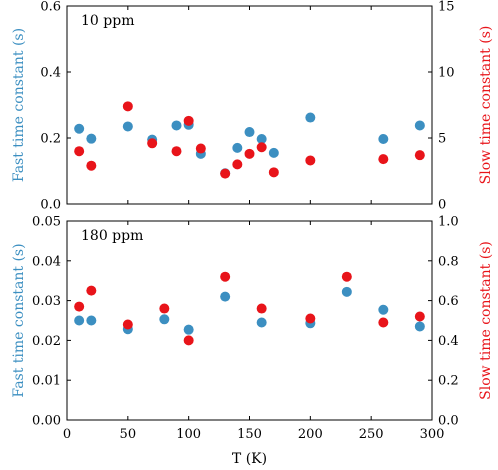  What do you see at coordinates (310, 434) in the screenshot?
I see `x-tick-label: 200` at bounding box center [310, 434].